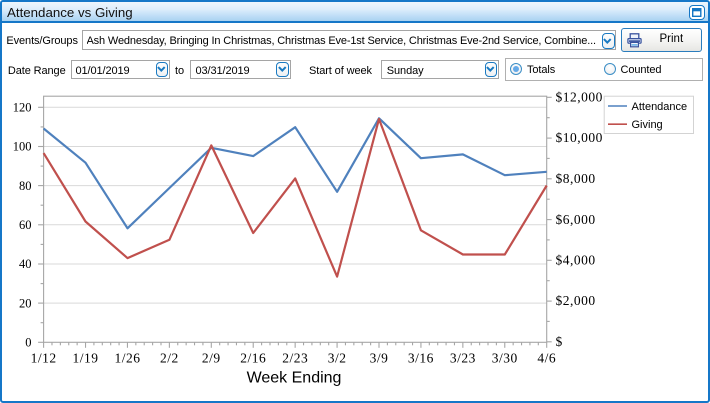 The image size is (710, 403). What do you see at coordinates (22, 147) in the screenshot?
I see `svg-text: 100` at bounding box center [22, 147].